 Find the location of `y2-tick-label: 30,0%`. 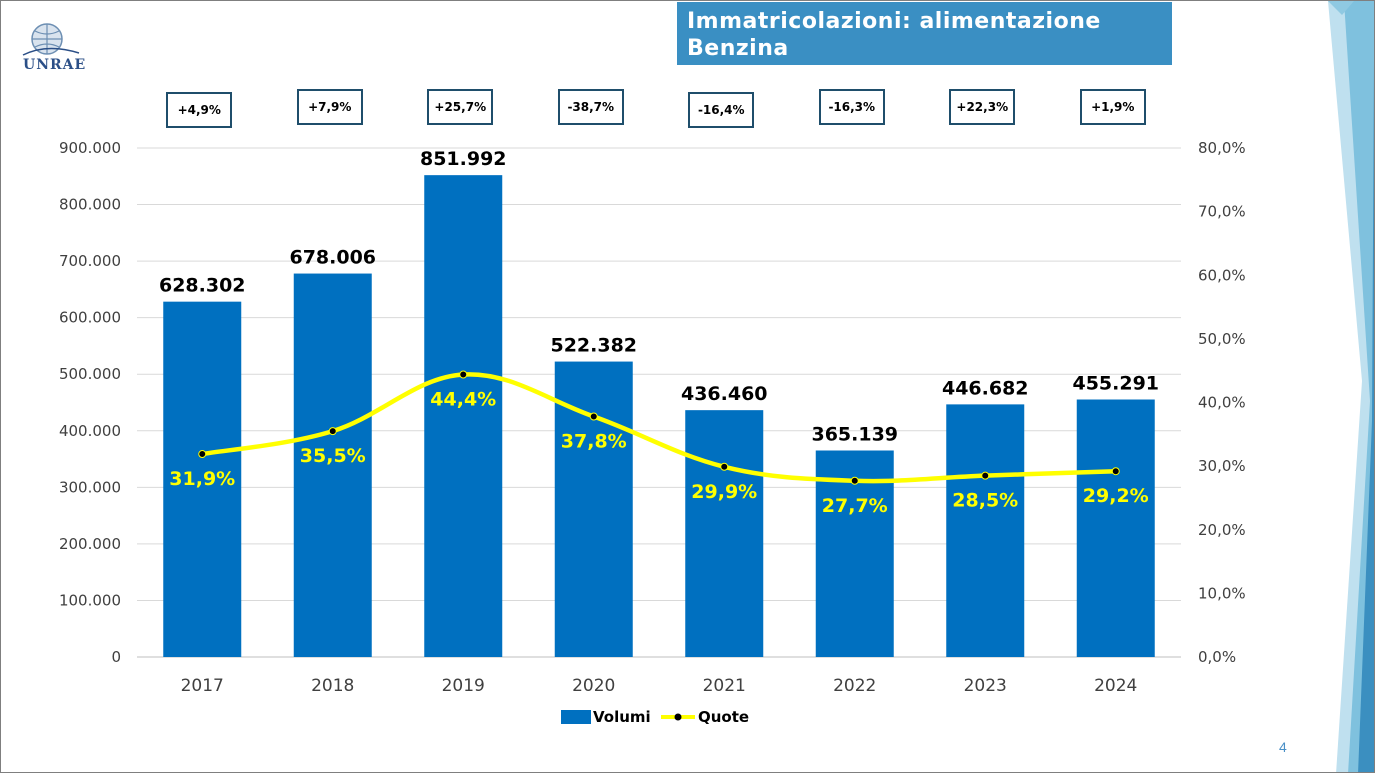

y2-tick-label: 30,0% is located at coordinates (1222, 466).